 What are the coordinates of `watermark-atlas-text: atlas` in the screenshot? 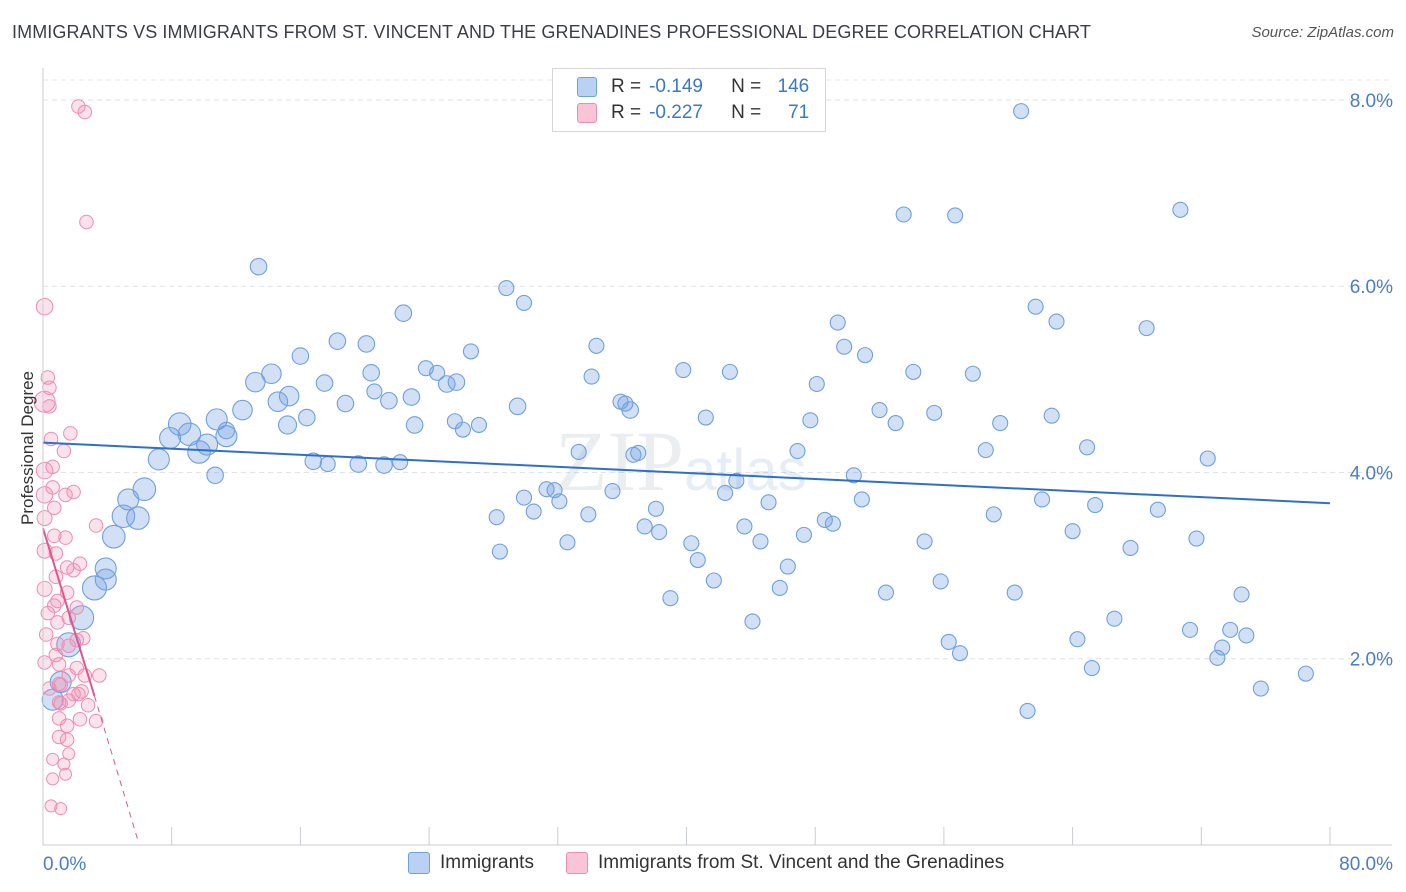 It's located at (745, 470).